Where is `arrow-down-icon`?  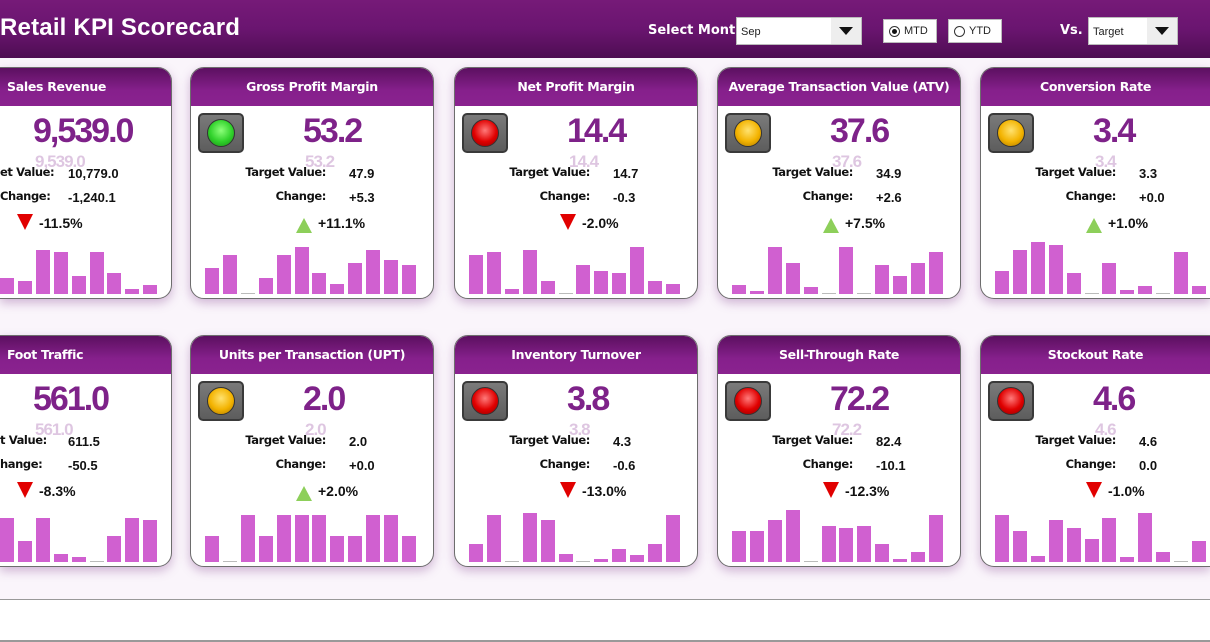
arrow-down-icon is located at coordinates (25, 222).